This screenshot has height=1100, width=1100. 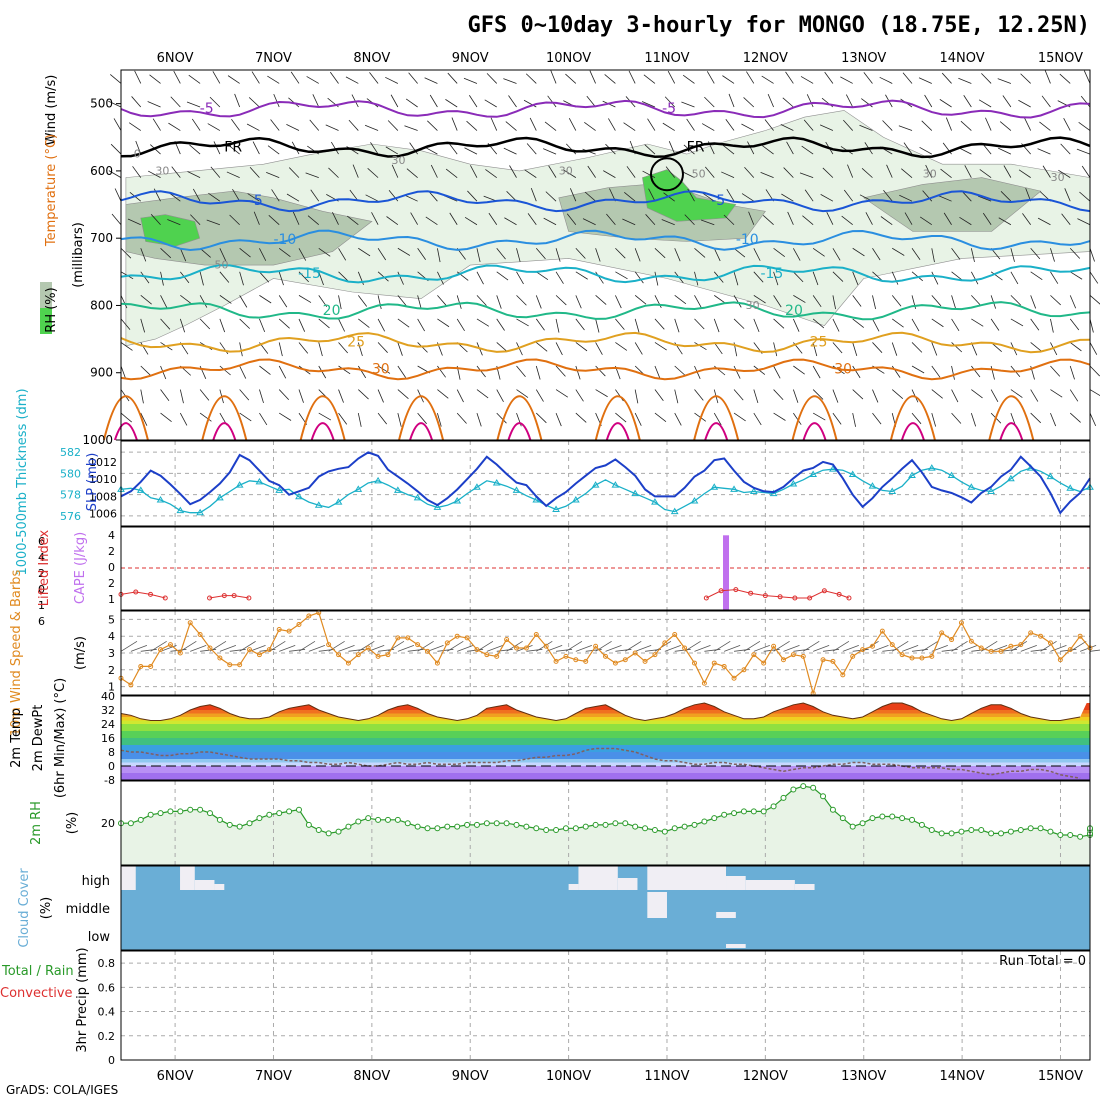 What do you see at coordinates (687, 878) in the screenshot?
I see `cloud-clear-patch` at bounding box center [687, 878].